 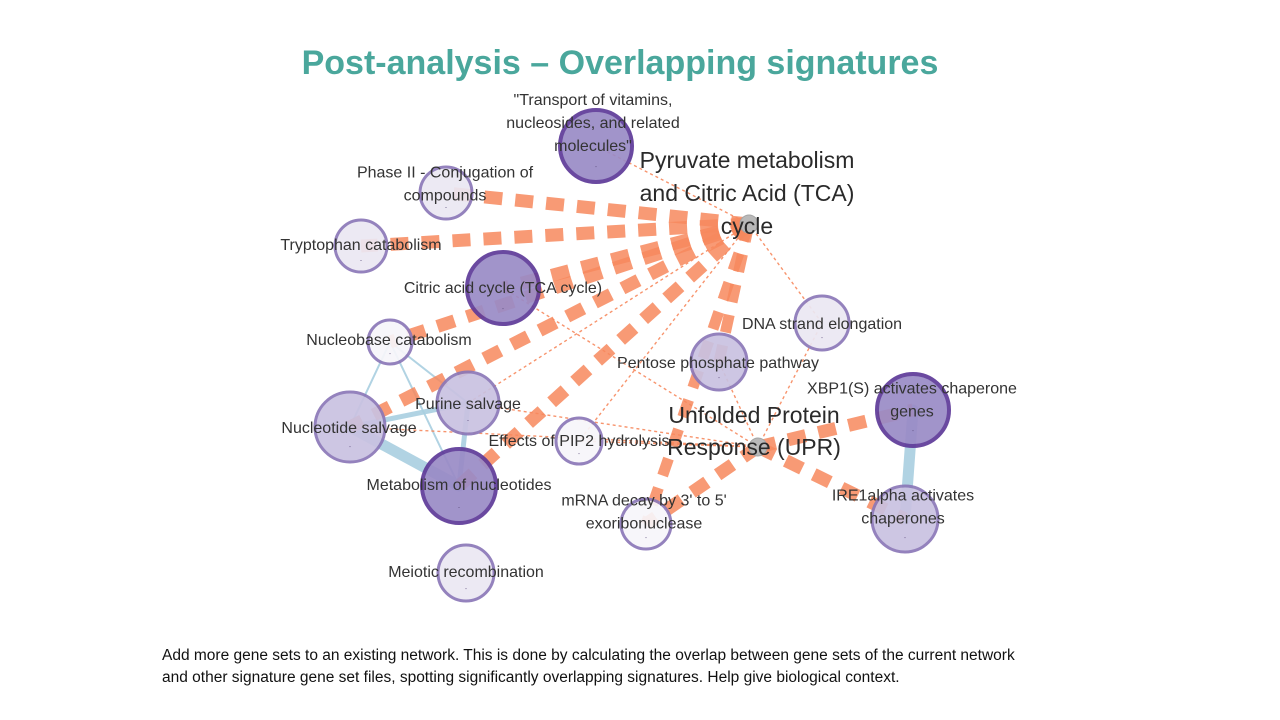 I want to click on signature-edge-pyruvate-transport, so click(x=672, y=185).